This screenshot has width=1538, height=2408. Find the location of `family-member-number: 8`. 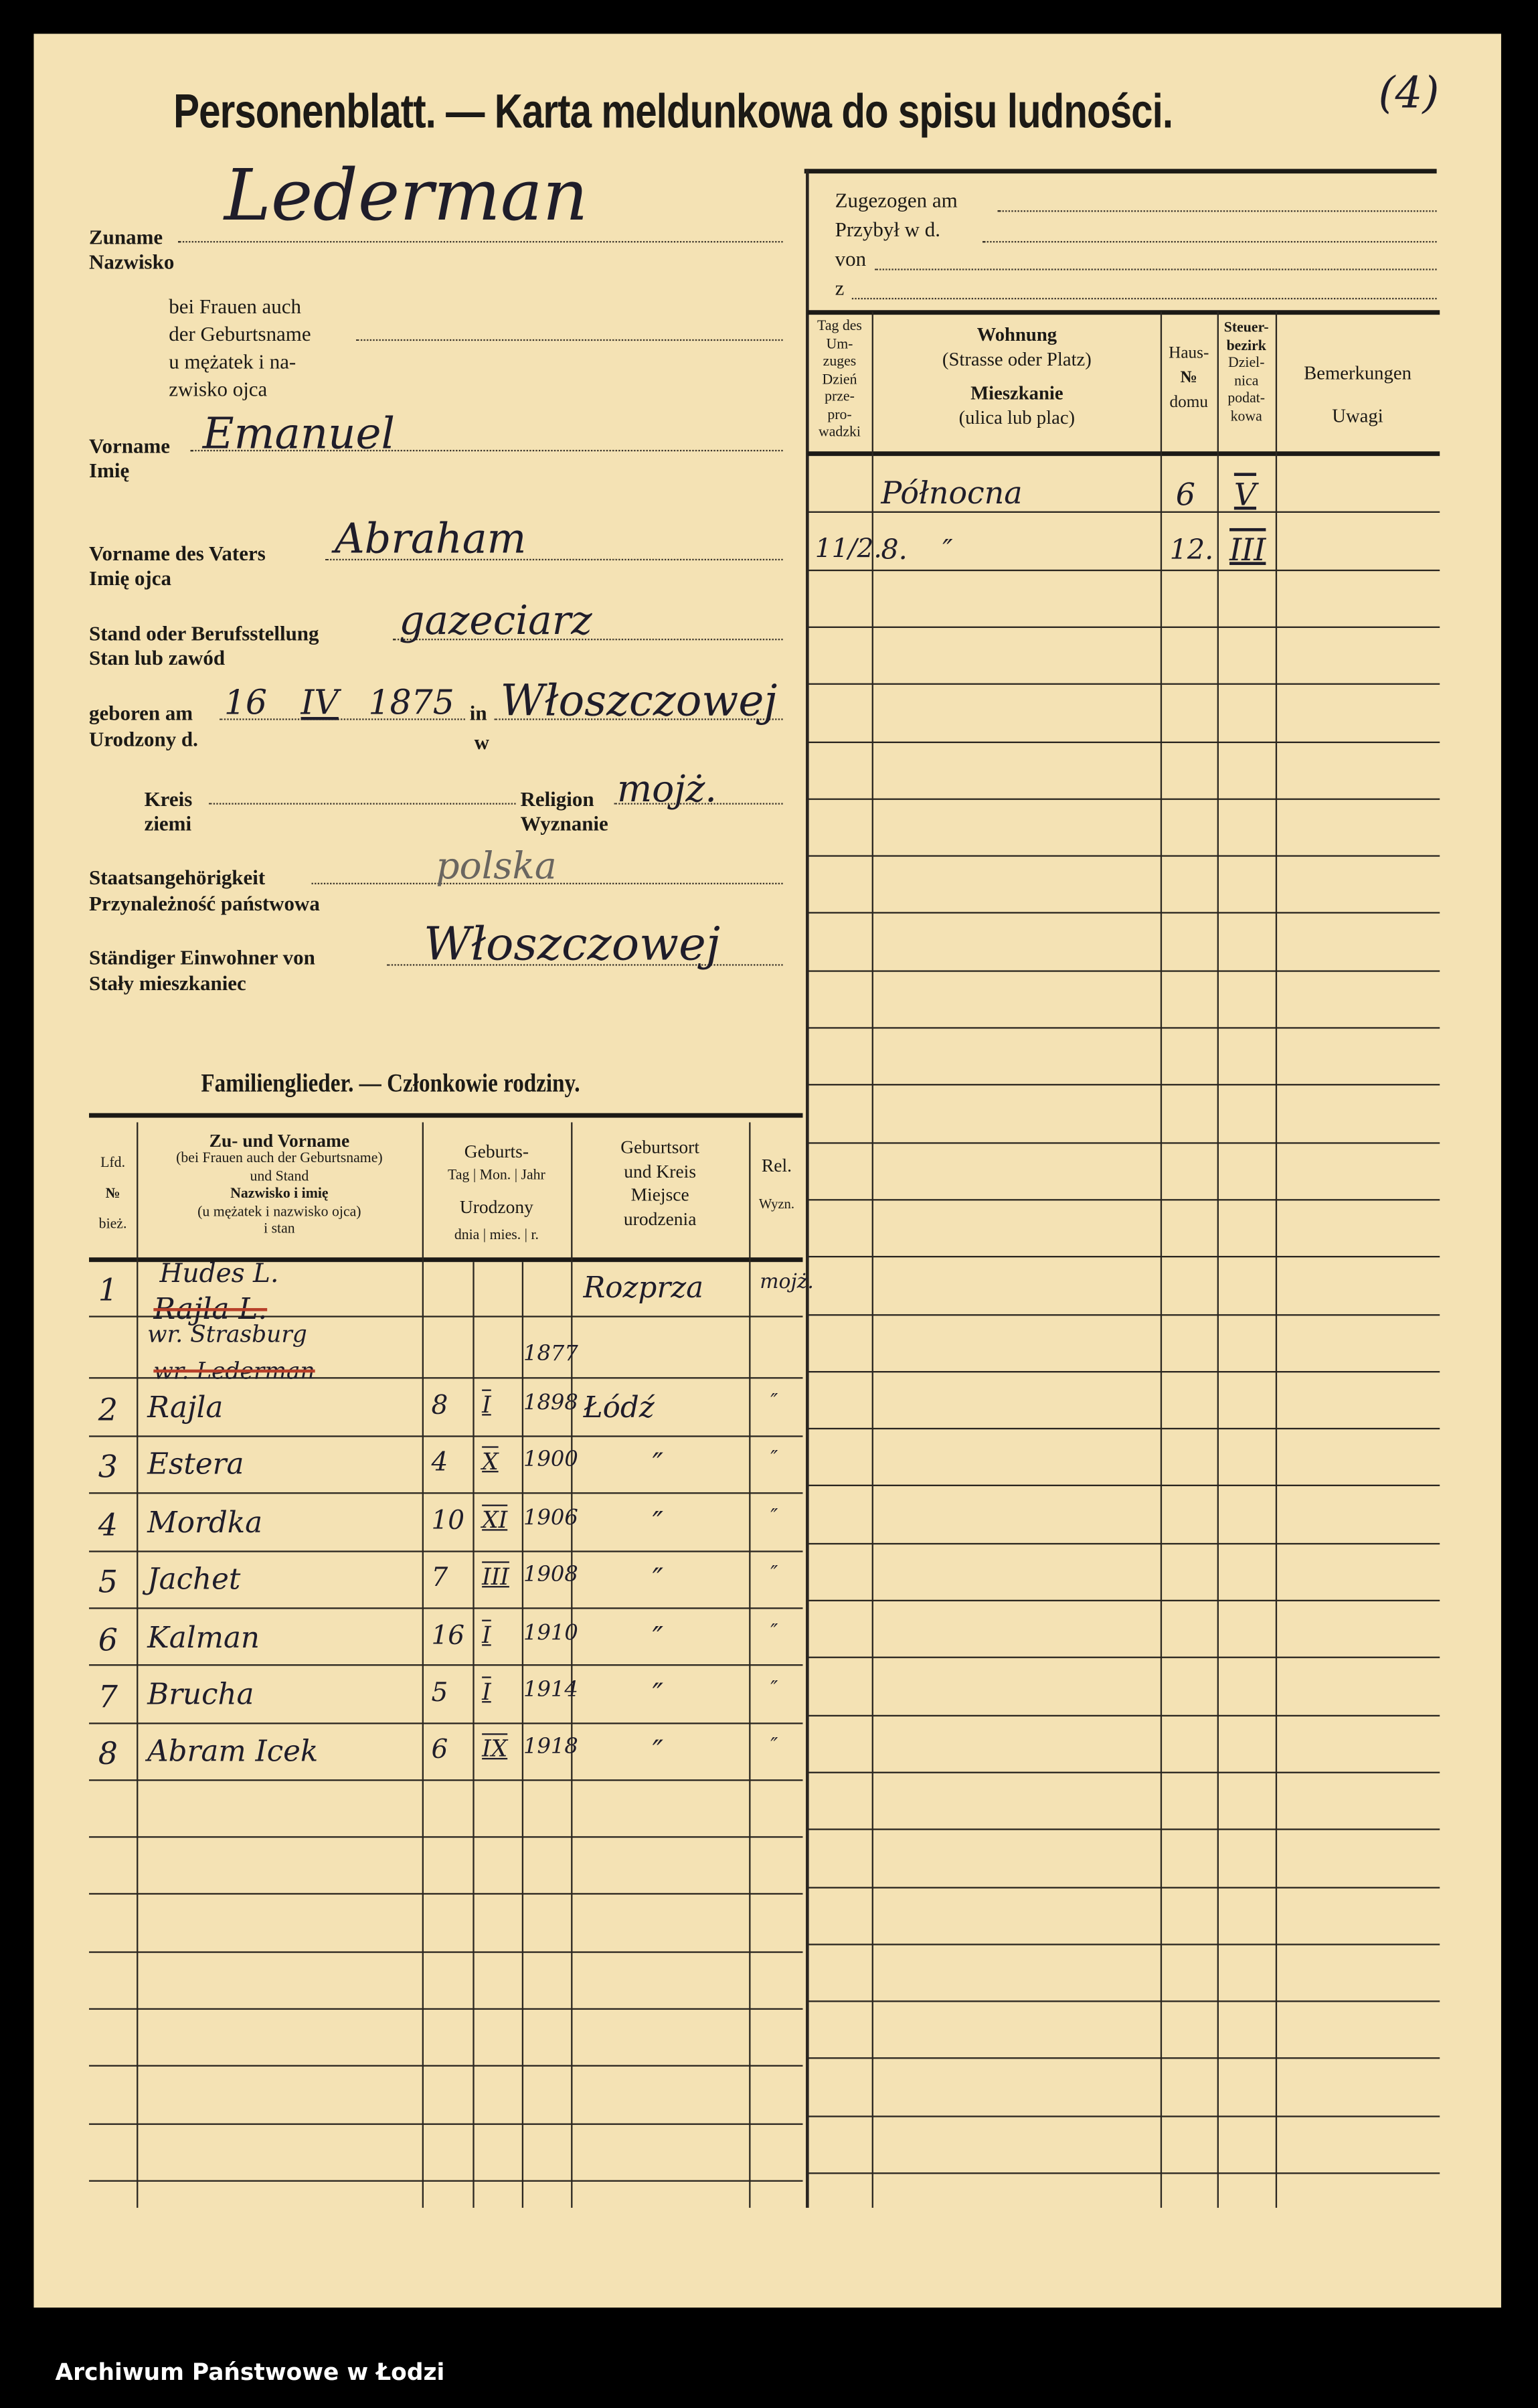

family-member-number: 8 is located at coordinates (108, 1753).